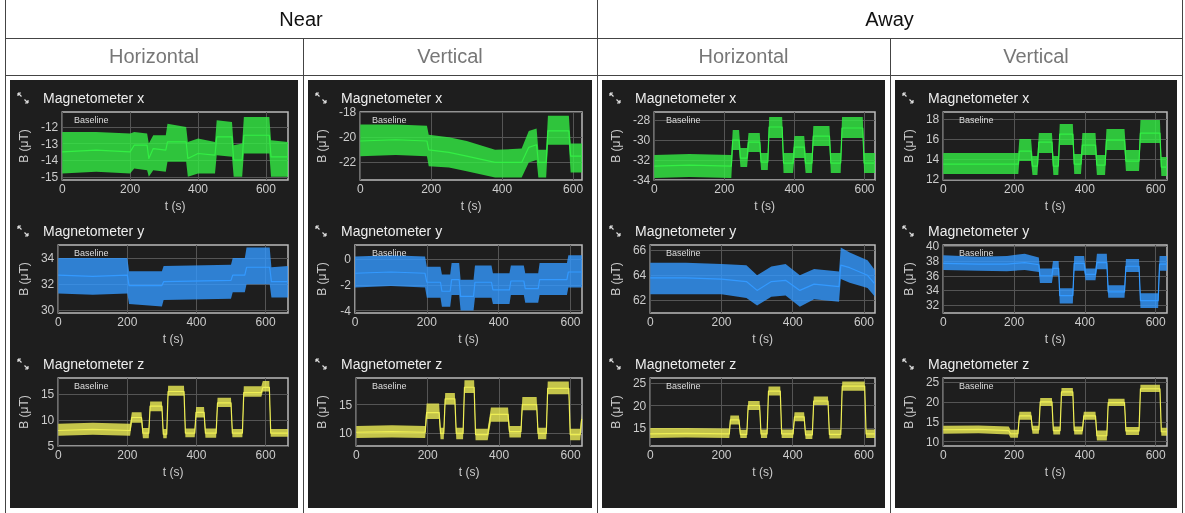  Describe the element at coordinates (639, 300) in the screenshot. I see `y-tick-label: 62` at that location.